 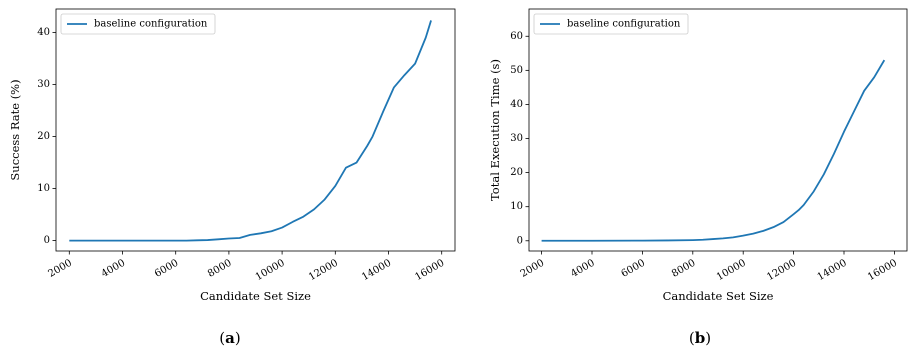 I want to click on caption-letter: b, so click(x=700, y=338).